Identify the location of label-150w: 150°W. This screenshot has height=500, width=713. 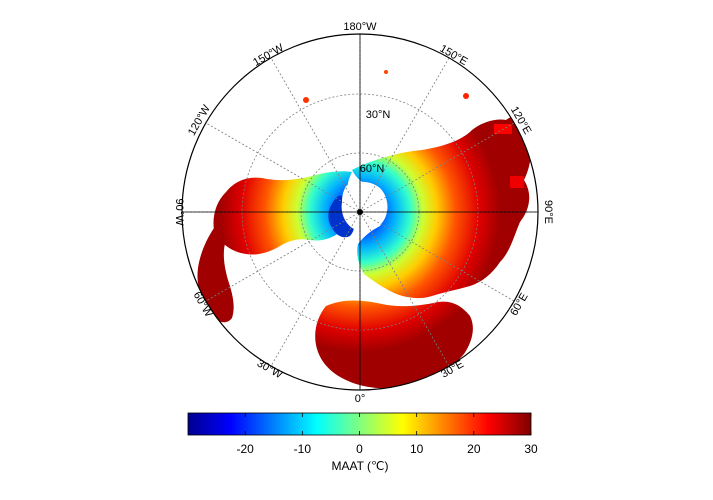
(268, 55).